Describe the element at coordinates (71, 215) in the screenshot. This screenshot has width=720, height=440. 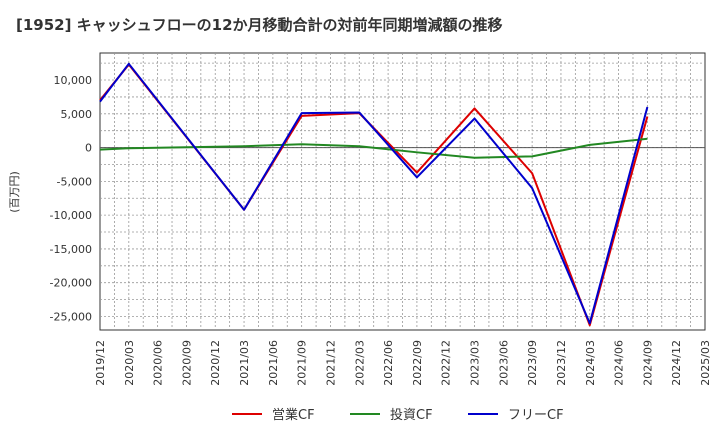
I see `y-tick-label: -10,000` at that location.